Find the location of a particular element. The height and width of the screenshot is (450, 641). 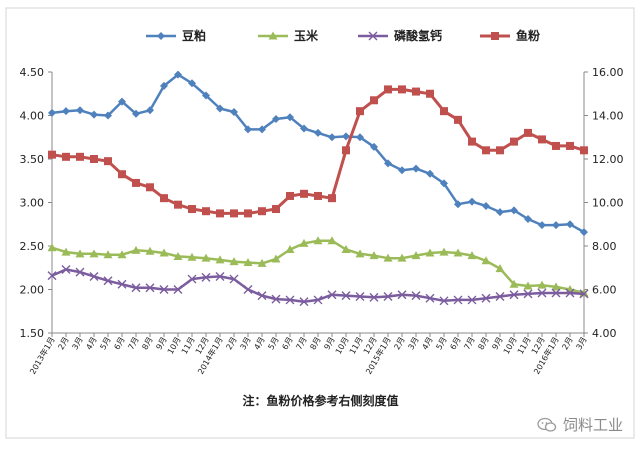

y-left-tick-label: 3.50 is located at coordinates (32, 159).